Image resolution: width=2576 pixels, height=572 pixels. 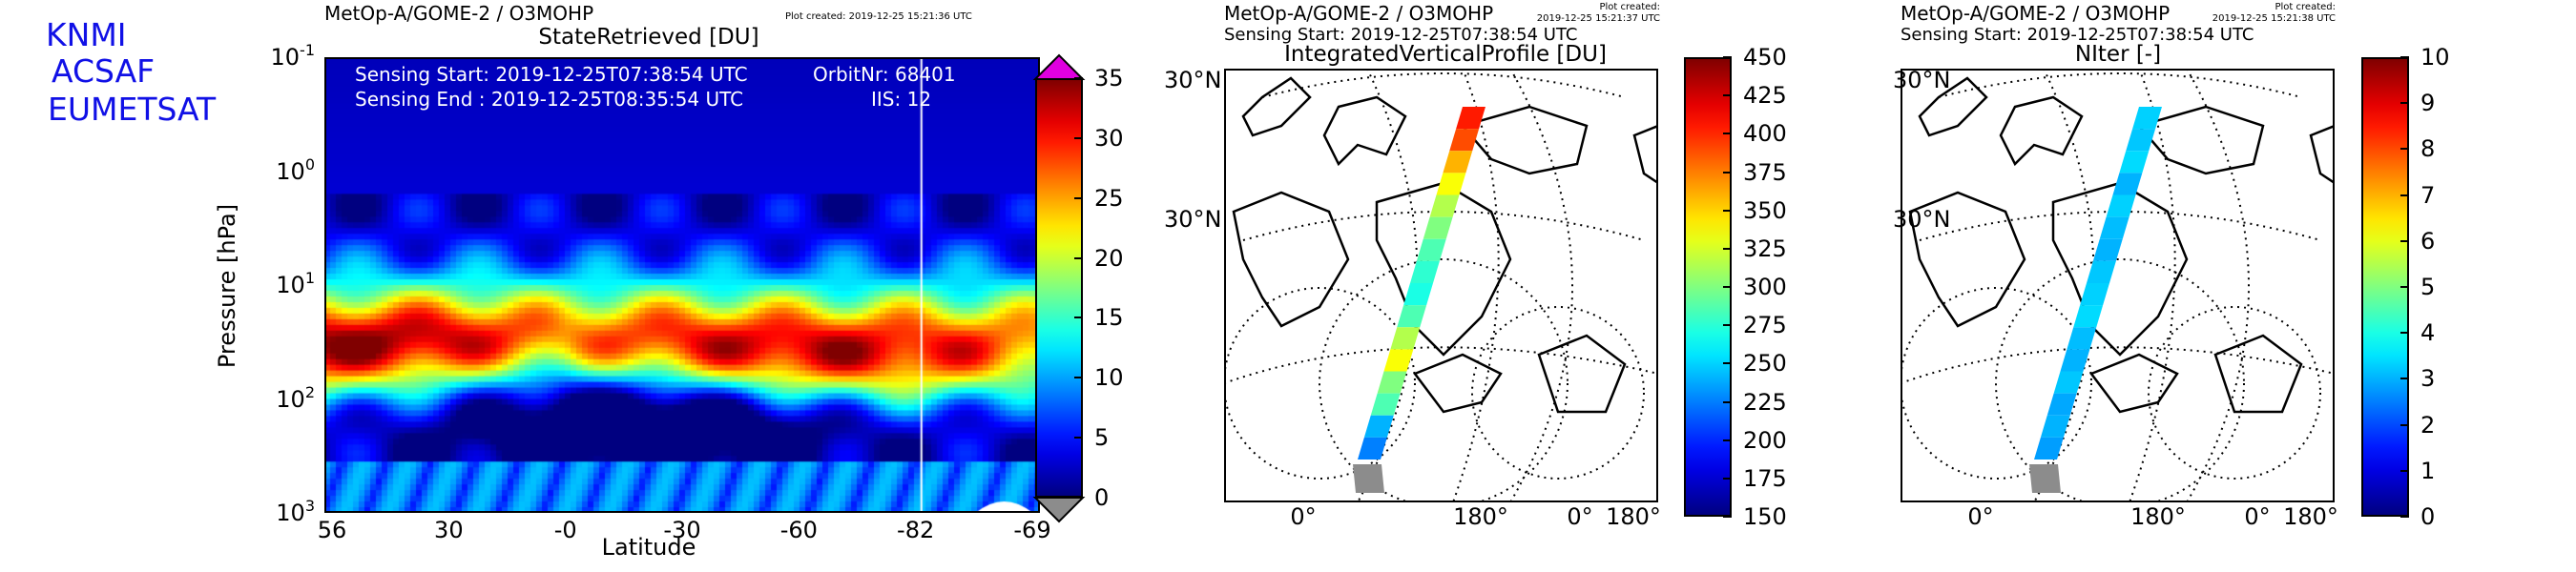 What do you see at coordinates (1630, 7) in the screenshot?
I see `panel2-plot-created-label: Plot created:` at bounding box center [1630, 7].